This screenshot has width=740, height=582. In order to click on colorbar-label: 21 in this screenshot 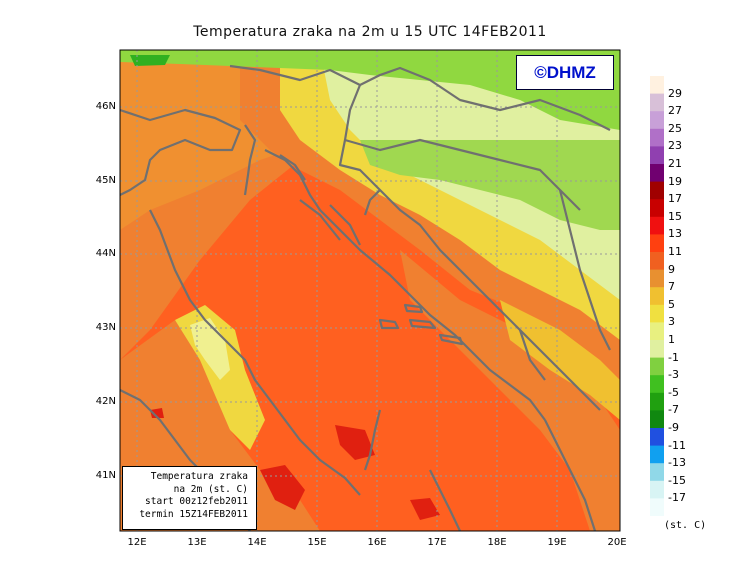, I will do `click(675, 163)`.